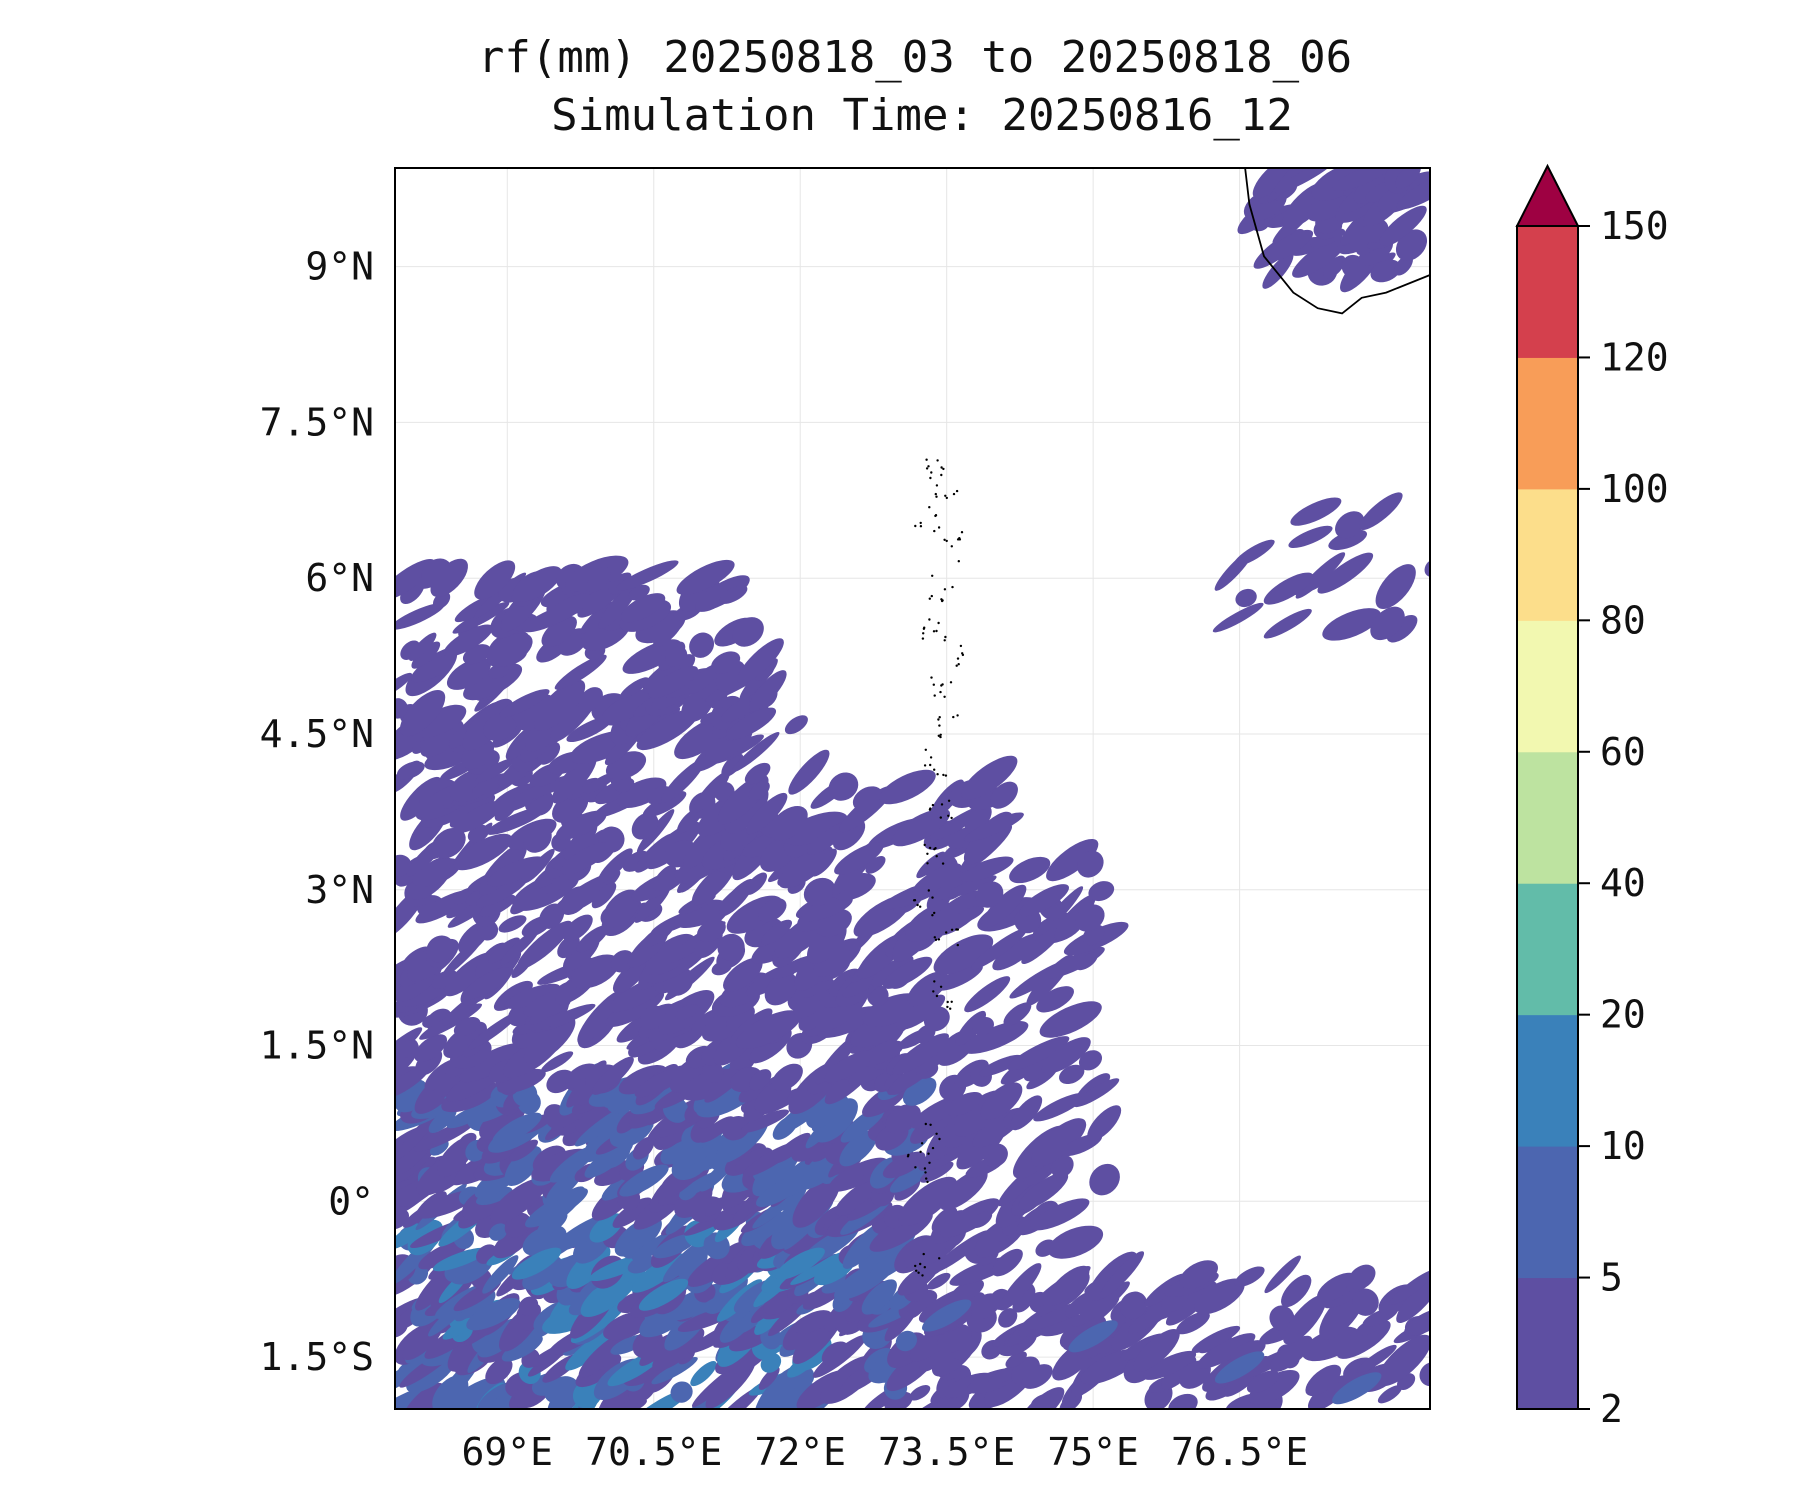 The image size is (1800, 1500). What do you see at coordinates (935, 867) in the screenshot?
I see `maldives-atolls` at bounding box center [935, 867].